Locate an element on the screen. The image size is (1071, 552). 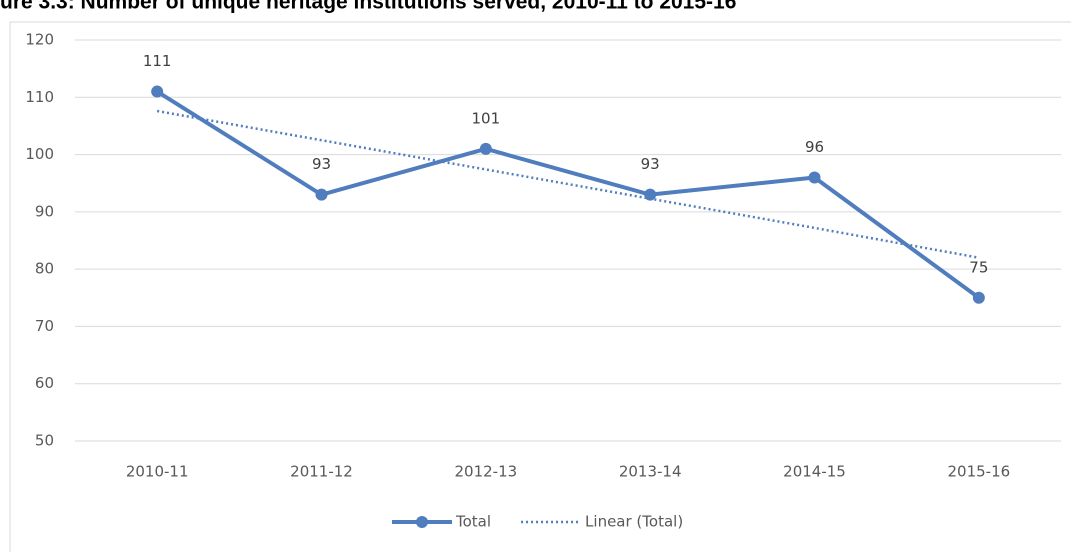
y-tick-label: 50 is located at coordinates (44, 441).